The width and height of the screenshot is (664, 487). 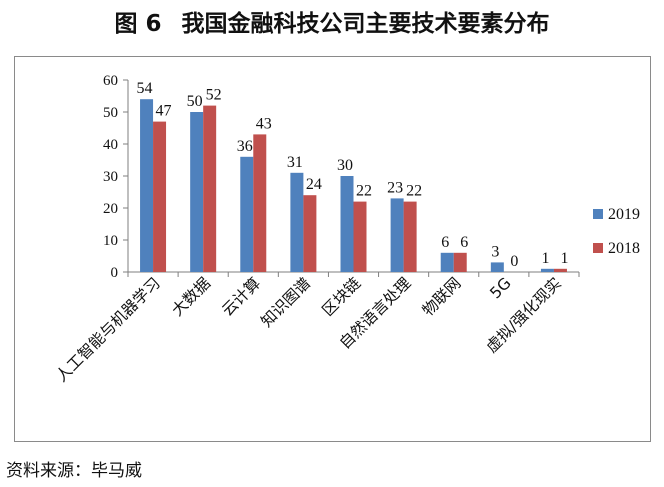 I want to click on legend-label-2018: 2018, so click(x=624, y=248).